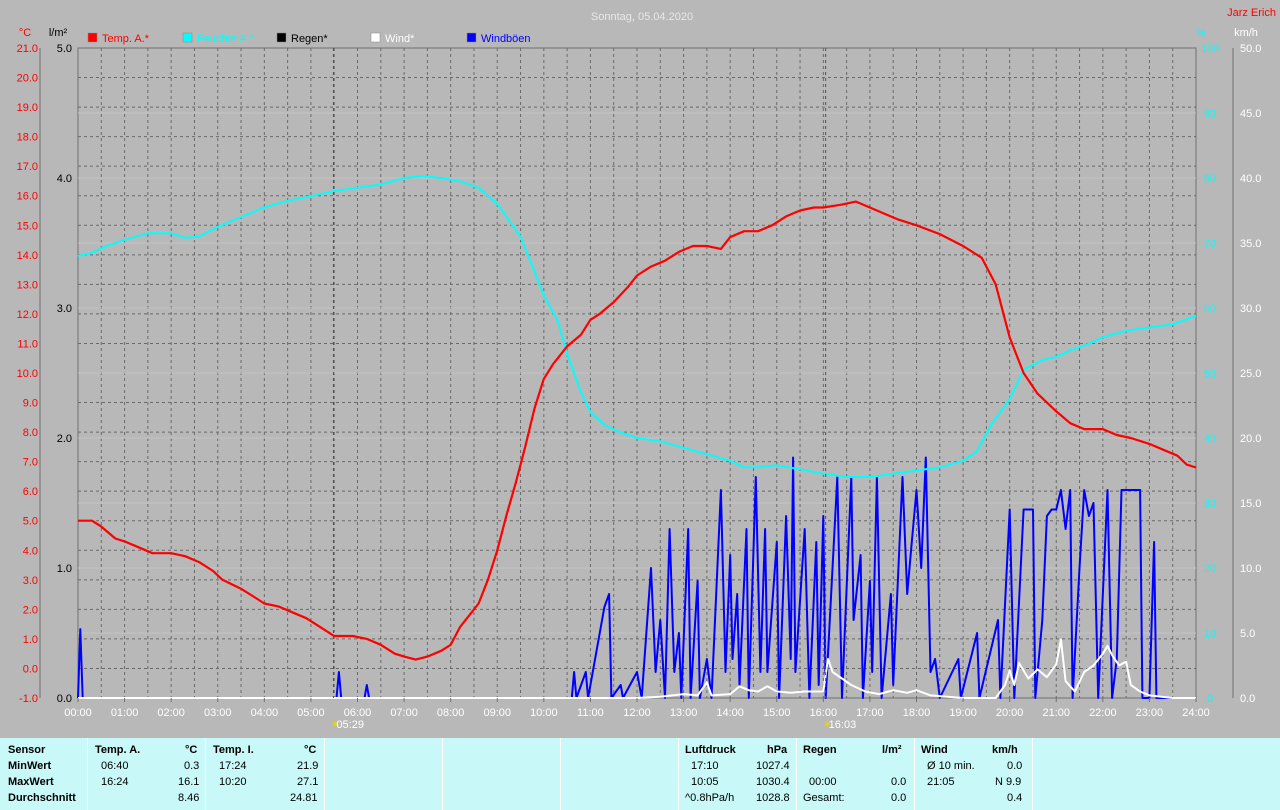  I want to click on time-axis-tick: 24:00, so click(1196, 713).